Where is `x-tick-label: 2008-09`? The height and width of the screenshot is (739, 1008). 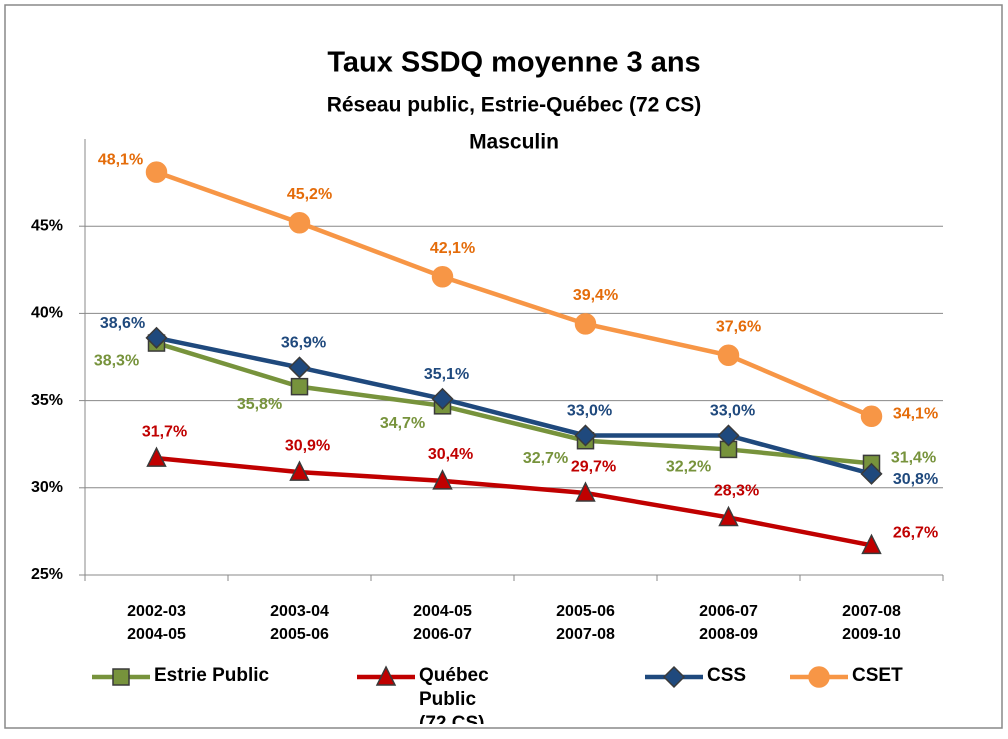 x-tick-label: 2008-09 is located at coordinates (728, 634).